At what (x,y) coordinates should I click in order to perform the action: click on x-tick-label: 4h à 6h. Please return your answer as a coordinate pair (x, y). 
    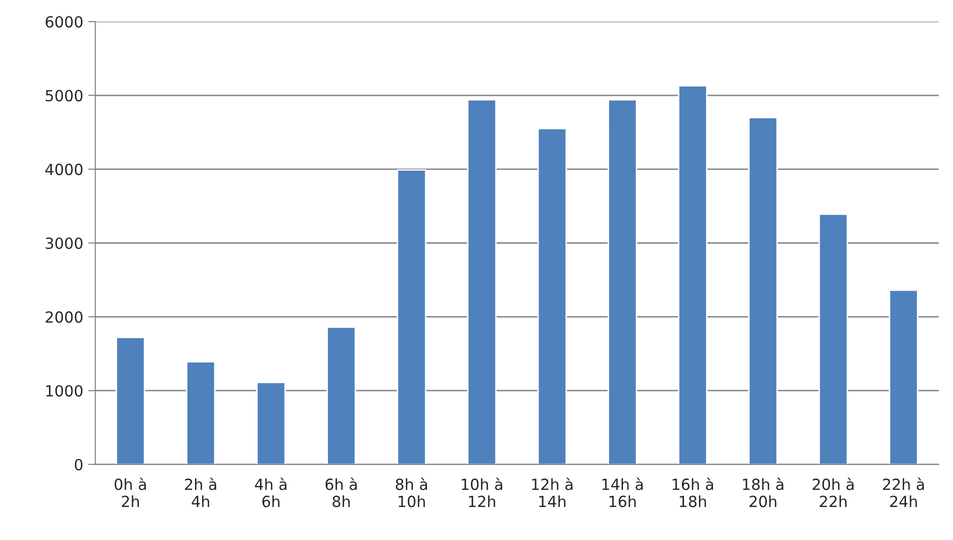
    Looking at the image, I should click on (270, 493).